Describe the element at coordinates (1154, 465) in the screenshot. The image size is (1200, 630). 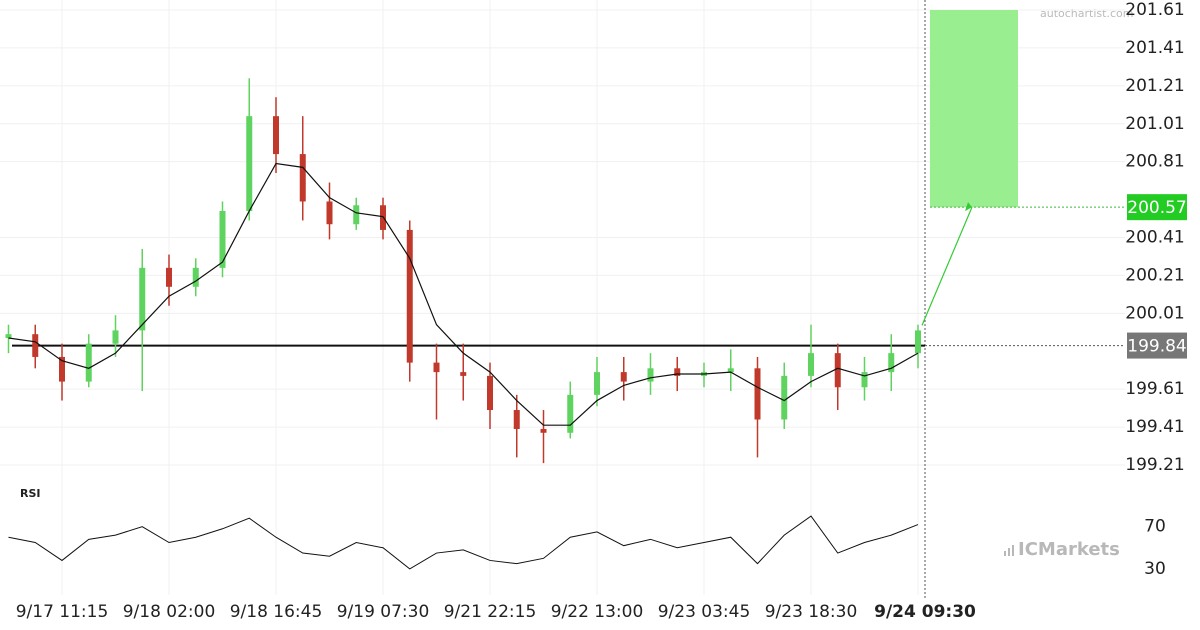
I see `y-tick-label: 199.21` at that location.